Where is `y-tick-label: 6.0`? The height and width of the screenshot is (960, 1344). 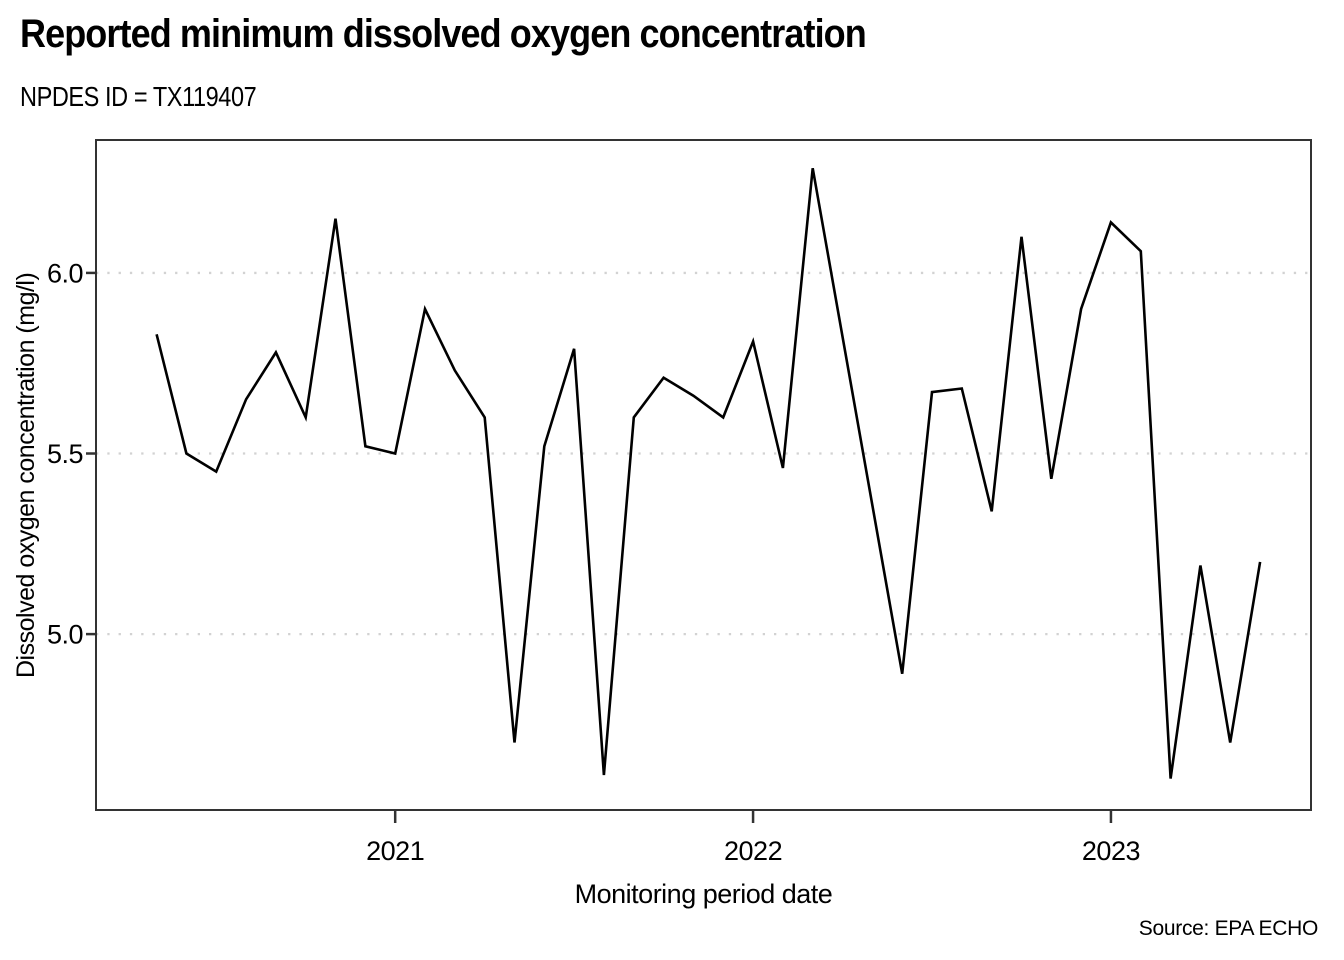
y-tick-label: 6.0 is located at coordinates (65, 273).